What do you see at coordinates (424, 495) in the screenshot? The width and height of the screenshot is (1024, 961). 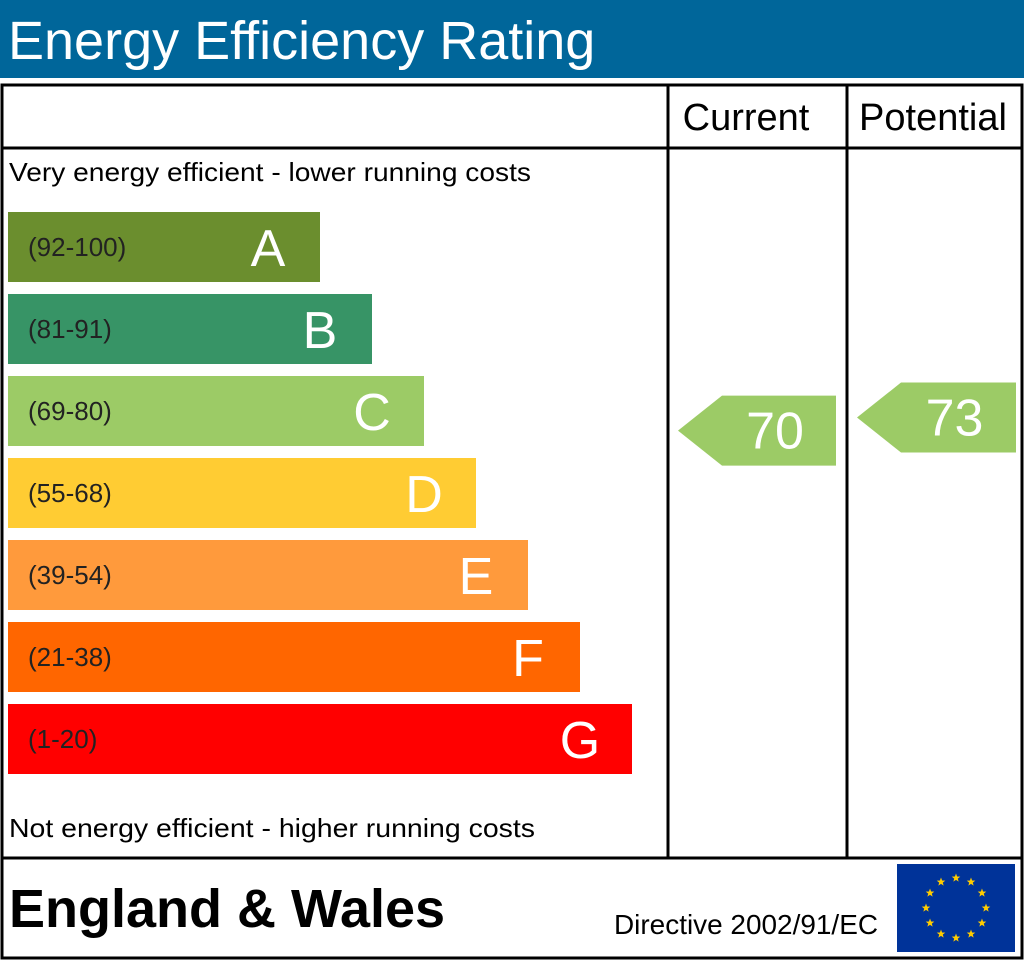 I see `band-letter-d: D` at bounding box center [424, 495].